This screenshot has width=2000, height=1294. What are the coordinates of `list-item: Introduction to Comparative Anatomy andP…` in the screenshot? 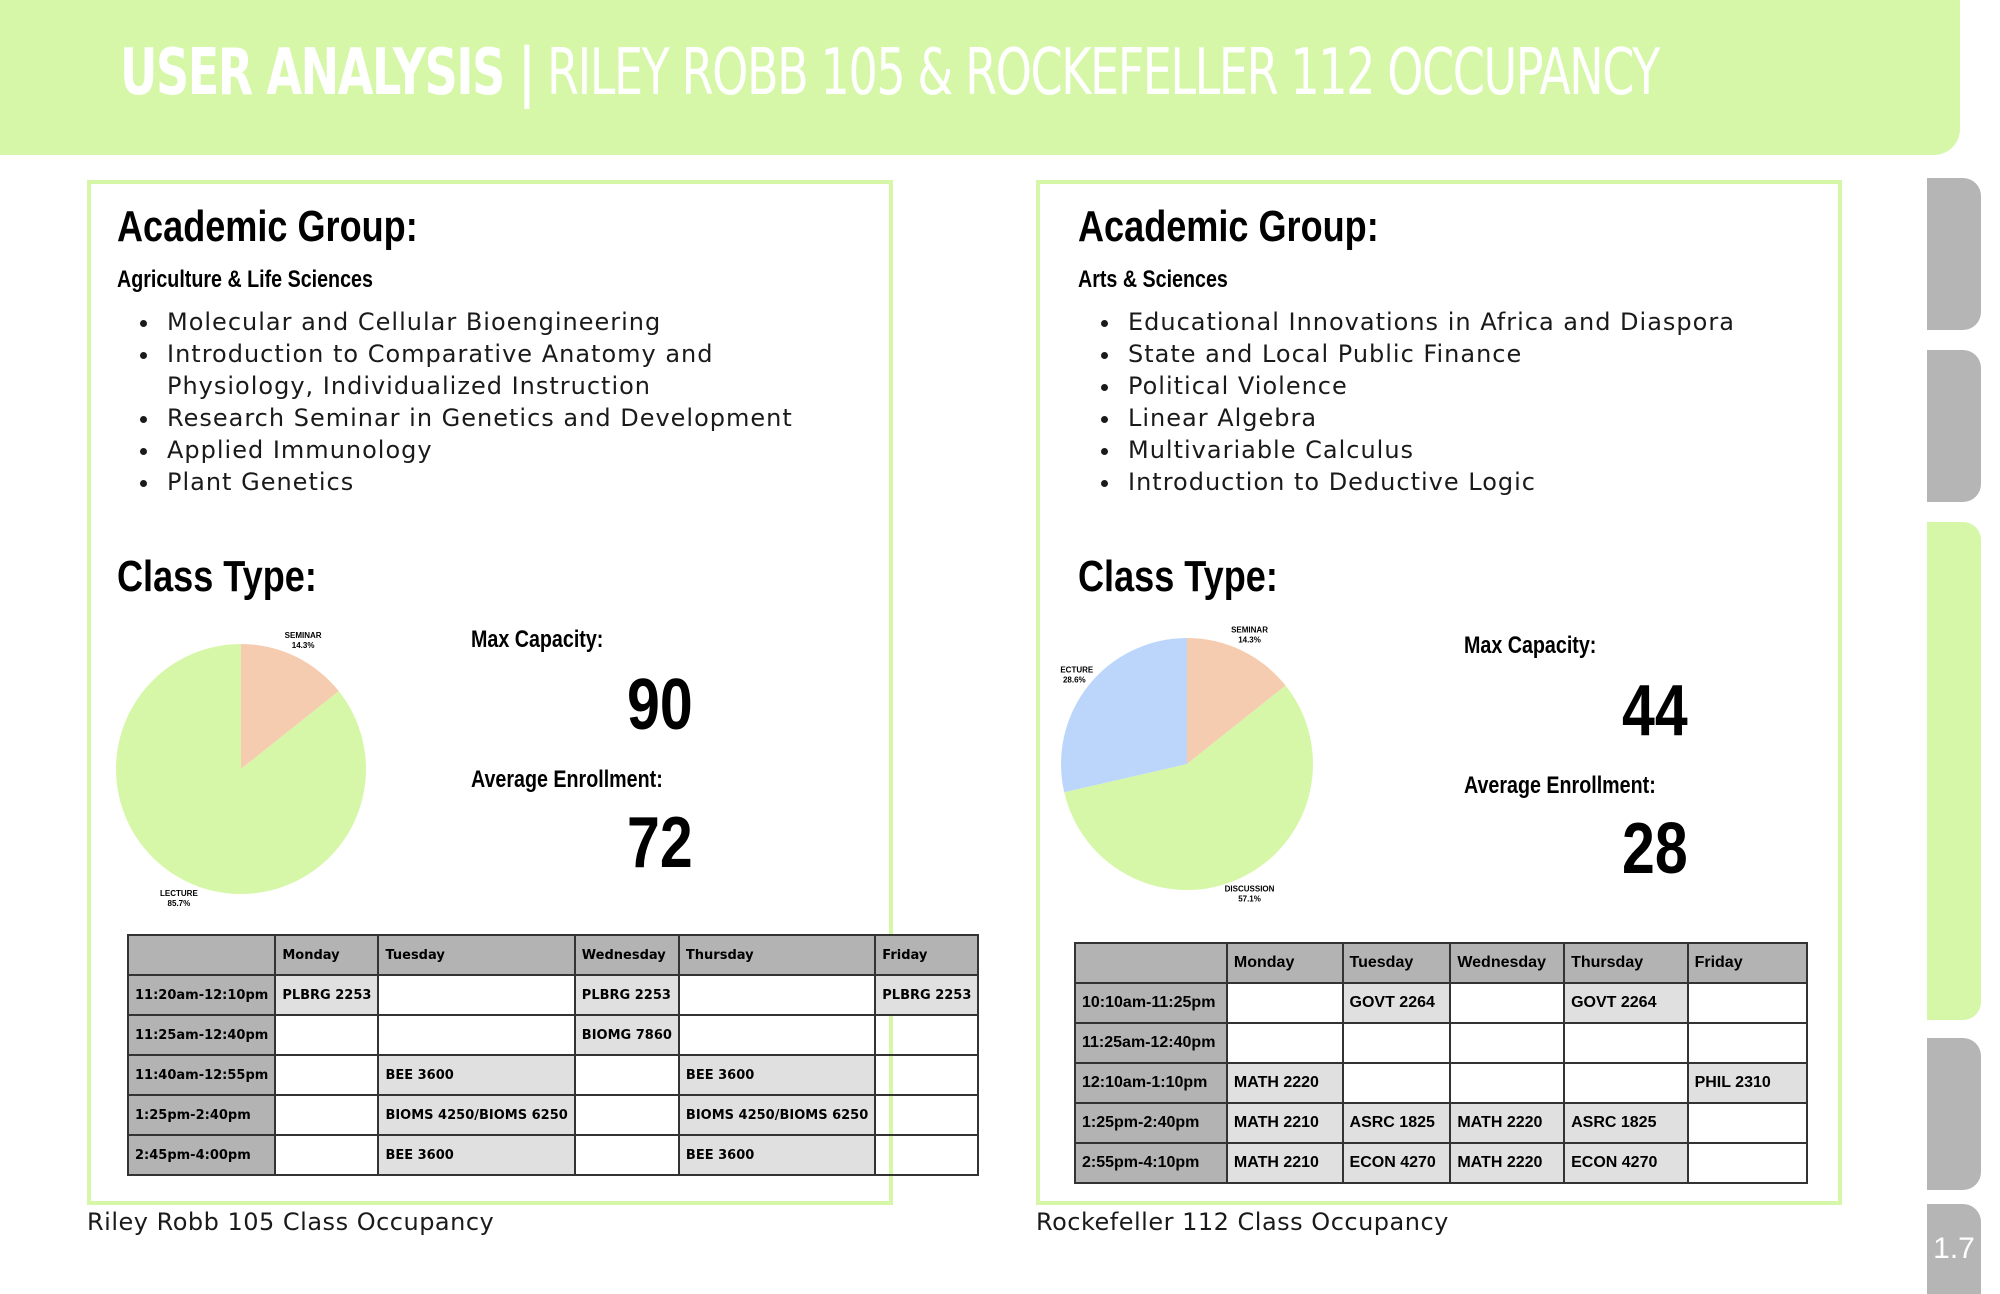 It's located at (477, 370).